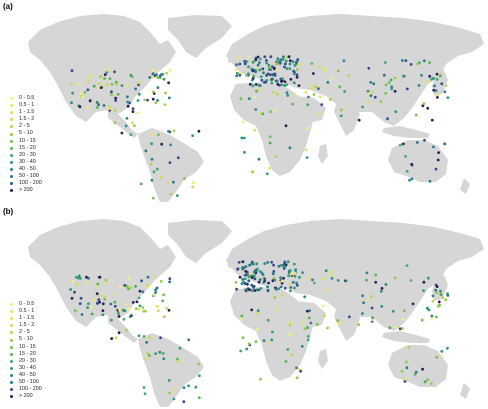 The image size is (488, 409). I want to click on legend-item: 15 - 20, so click(26, 148).